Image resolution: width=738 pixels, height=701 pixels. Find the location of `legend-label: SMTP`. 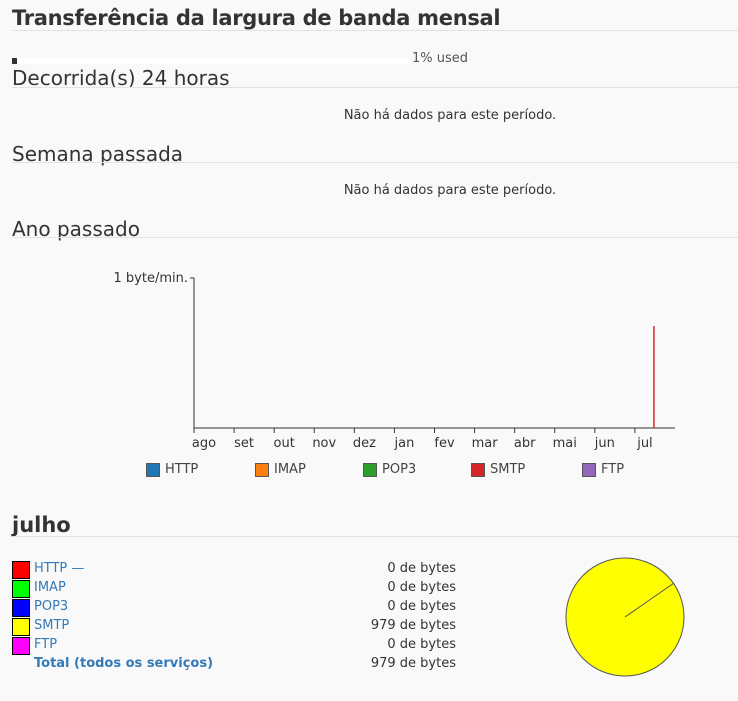

legend-label: SMTP is located at coordinates (508, 469).